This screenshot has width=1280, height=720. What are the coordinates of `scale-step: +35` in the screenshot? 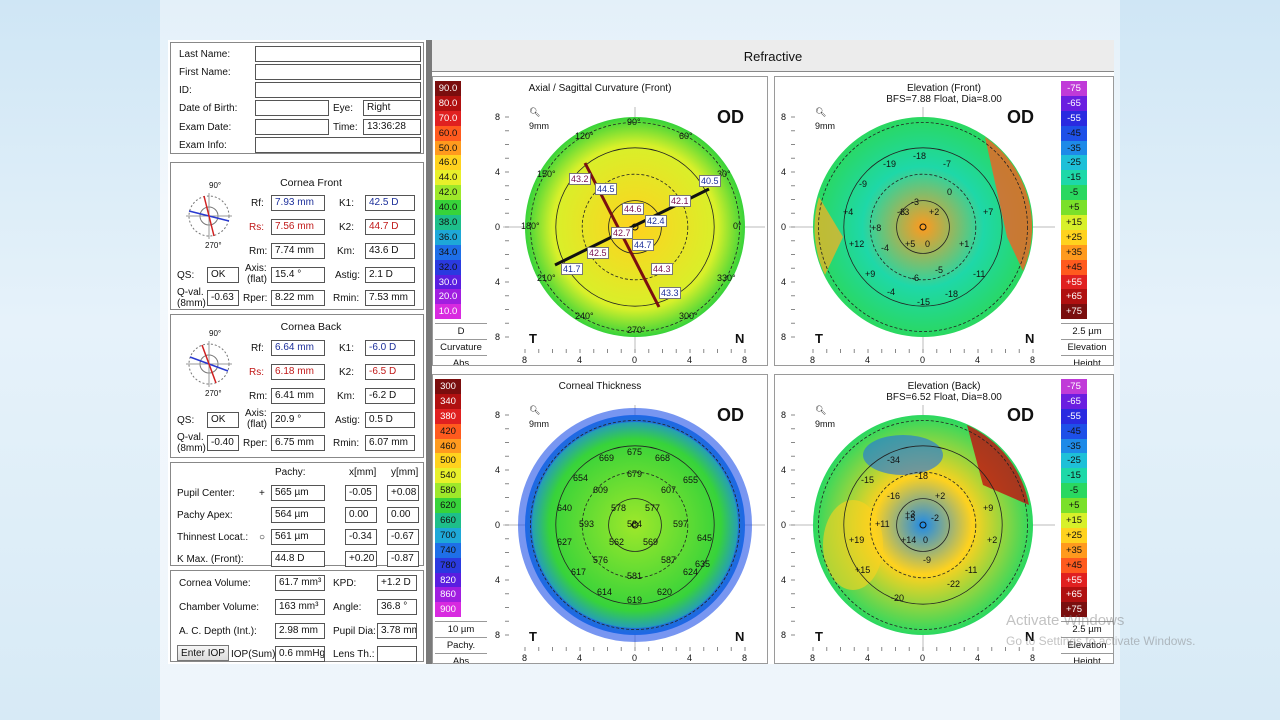 It's located at (1074, 252).